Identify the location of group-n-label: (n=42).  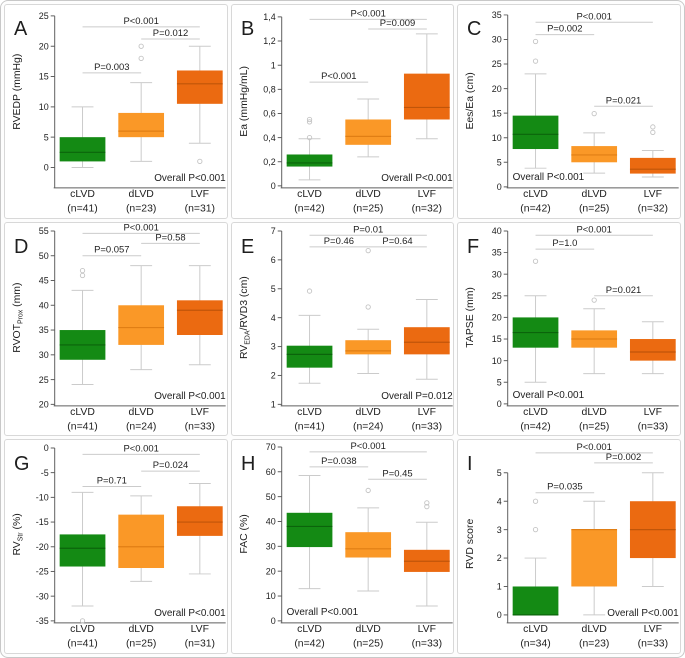
(536, 209).